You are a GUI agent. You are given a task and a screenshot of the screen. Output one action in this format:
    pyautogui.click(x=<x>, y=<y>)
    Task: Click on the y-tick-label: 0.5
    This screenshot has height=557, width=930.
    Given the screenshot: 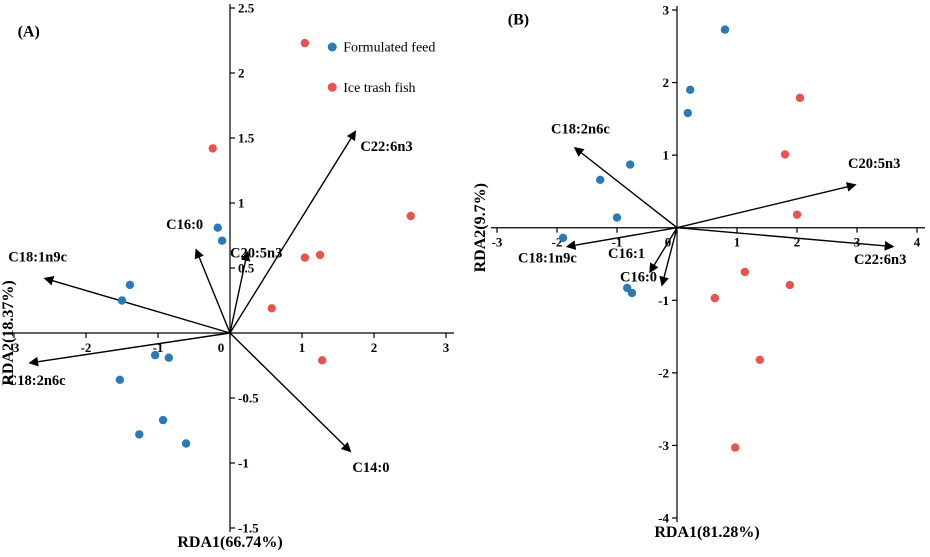 What is the action you would take?
    pyautogui.click(x=246, y=268)
    